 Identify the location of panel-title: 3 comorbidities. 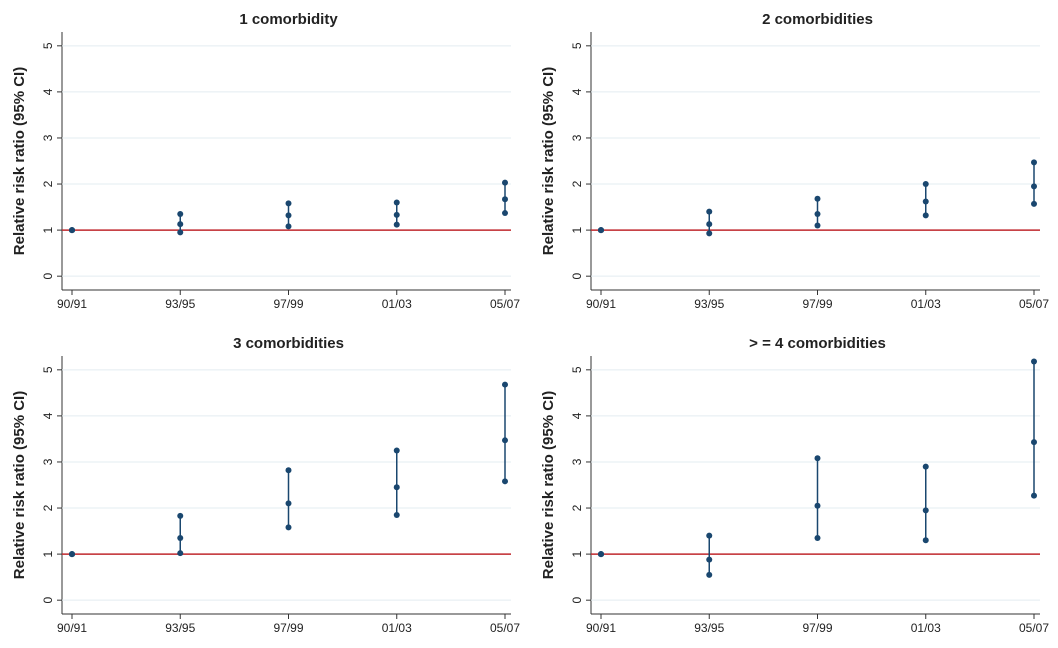
(288, 343).